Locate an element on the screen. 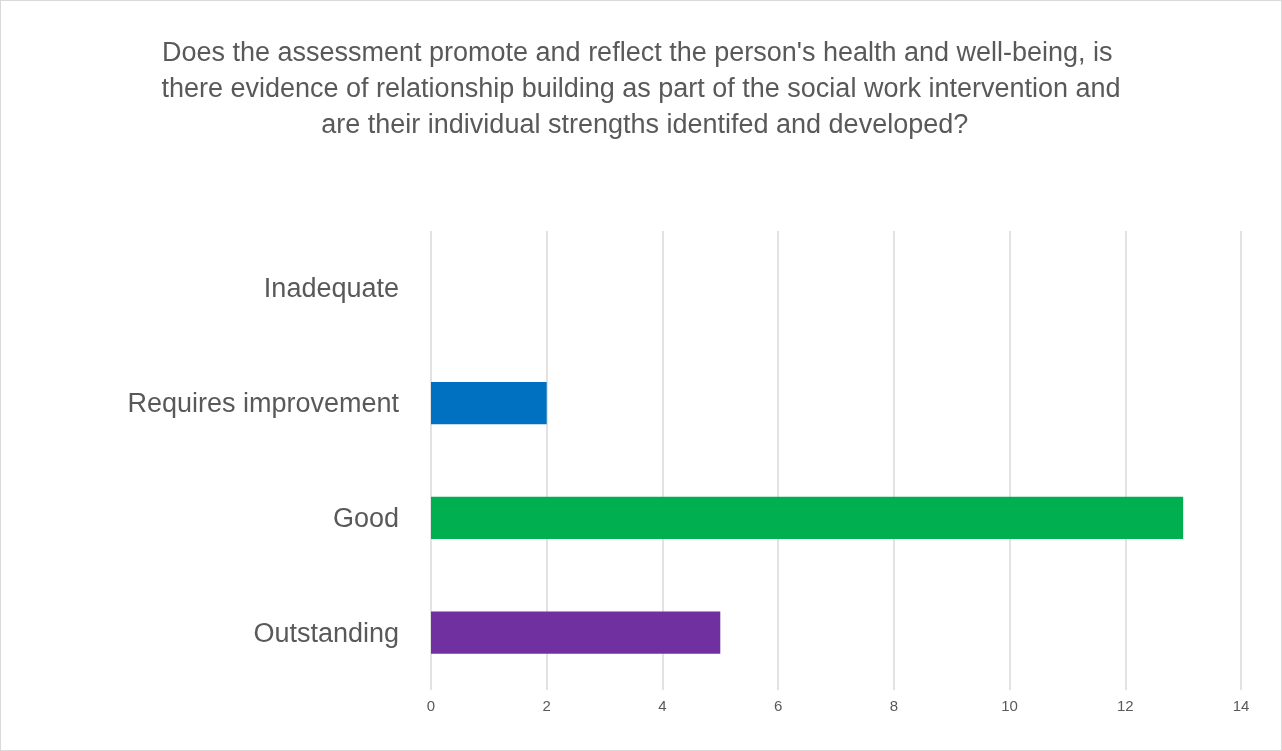  x-tick-label: 8 is located at coordinates (894, 705).